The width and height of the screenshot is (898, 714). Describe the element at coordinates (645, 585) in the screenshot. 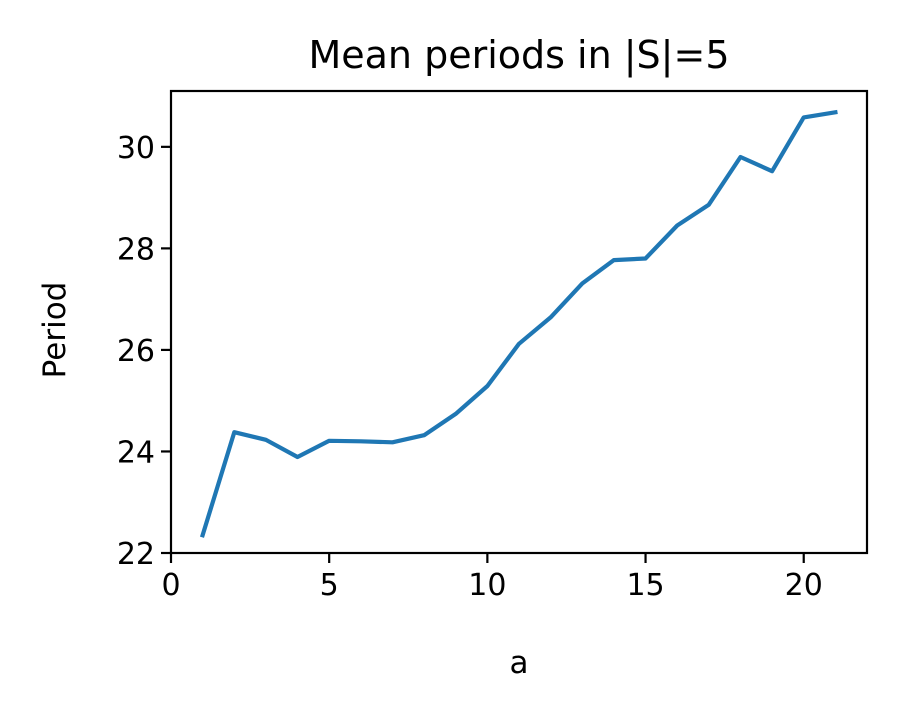

I see `x-tick-label: 15` at that location.